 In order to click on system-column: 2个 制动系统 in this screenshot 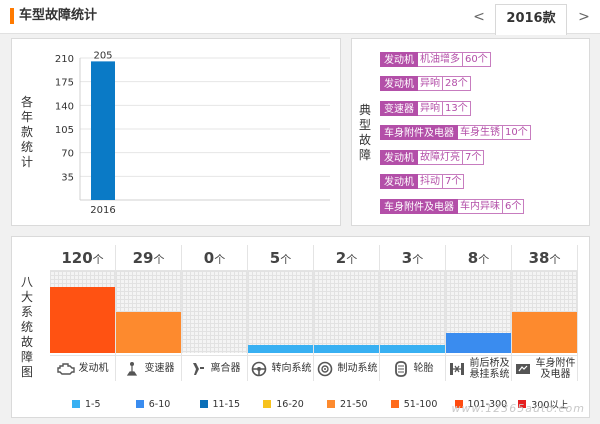, I will do `click(347, 313)`.